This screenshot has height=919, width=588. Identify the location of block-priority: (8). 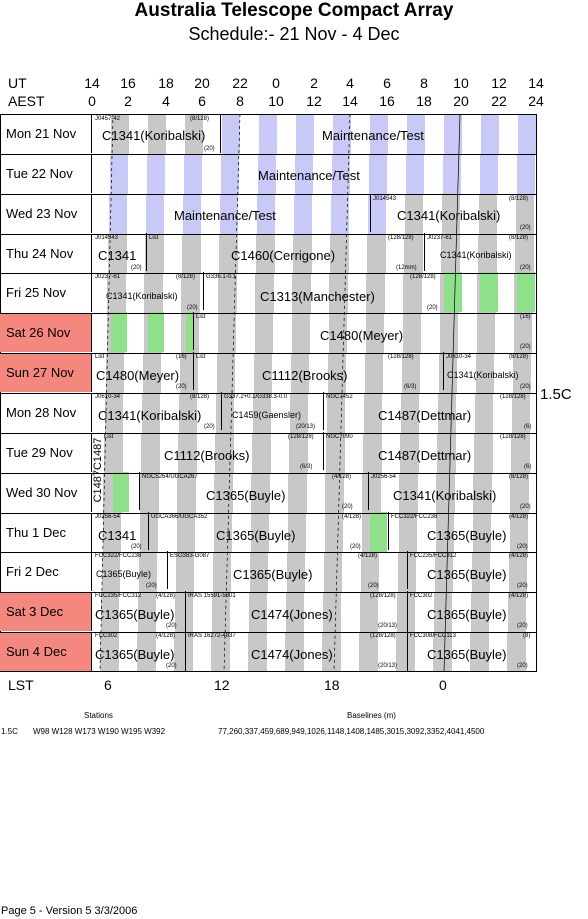
(527, 636).